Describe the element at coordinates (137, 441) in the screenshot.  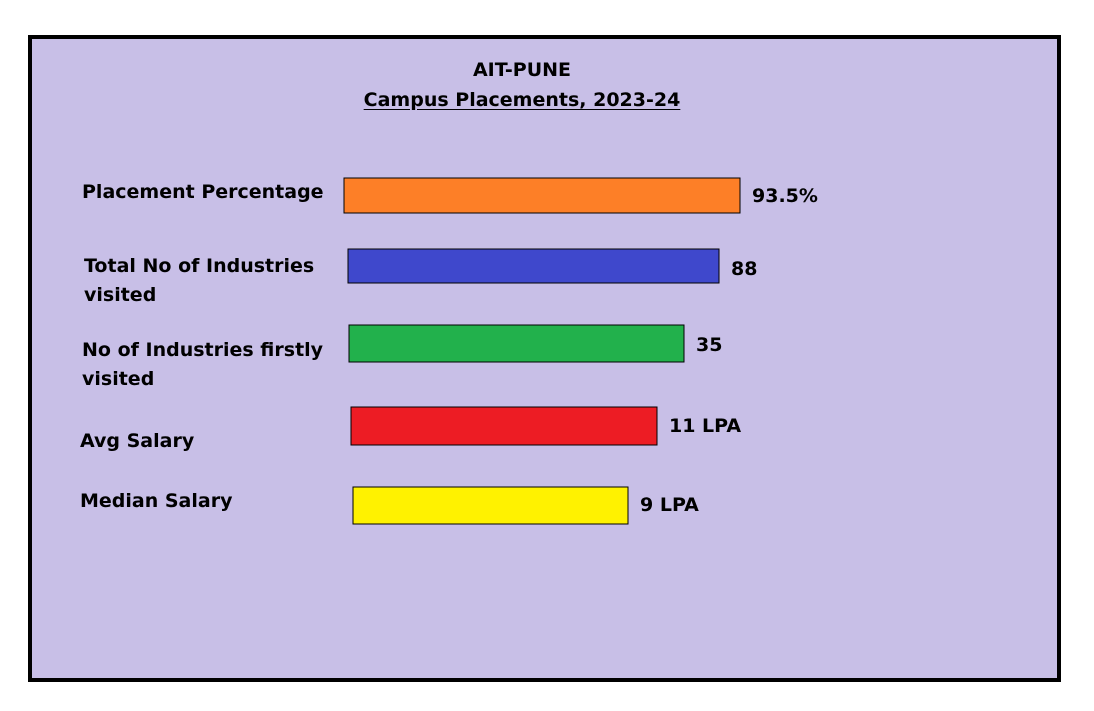
I see `category-label: Avg Salary` at that location.